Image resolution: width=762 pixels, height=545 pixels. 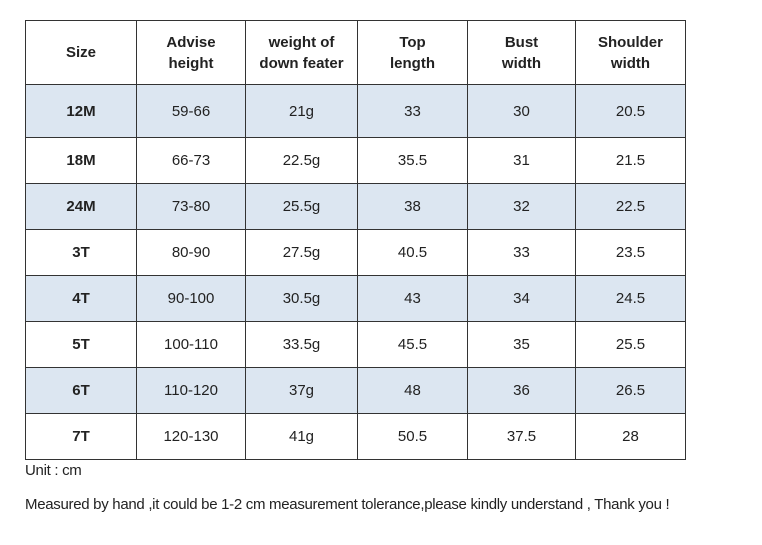 What do you see at coordinates (630, 52) in the screenshot?
I see `header-cell: Shoulder width` at bounding box center [630, 52].